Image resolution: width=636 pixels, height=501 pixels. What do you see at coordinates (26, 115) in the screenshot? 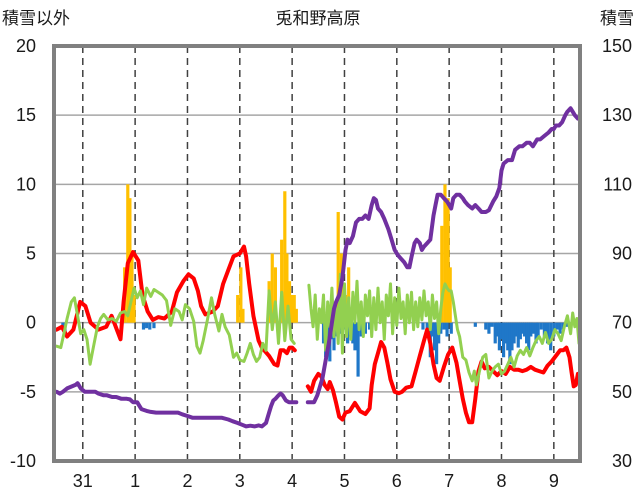
I see `left-tick-label: 15` at bounding box center [26, 115].